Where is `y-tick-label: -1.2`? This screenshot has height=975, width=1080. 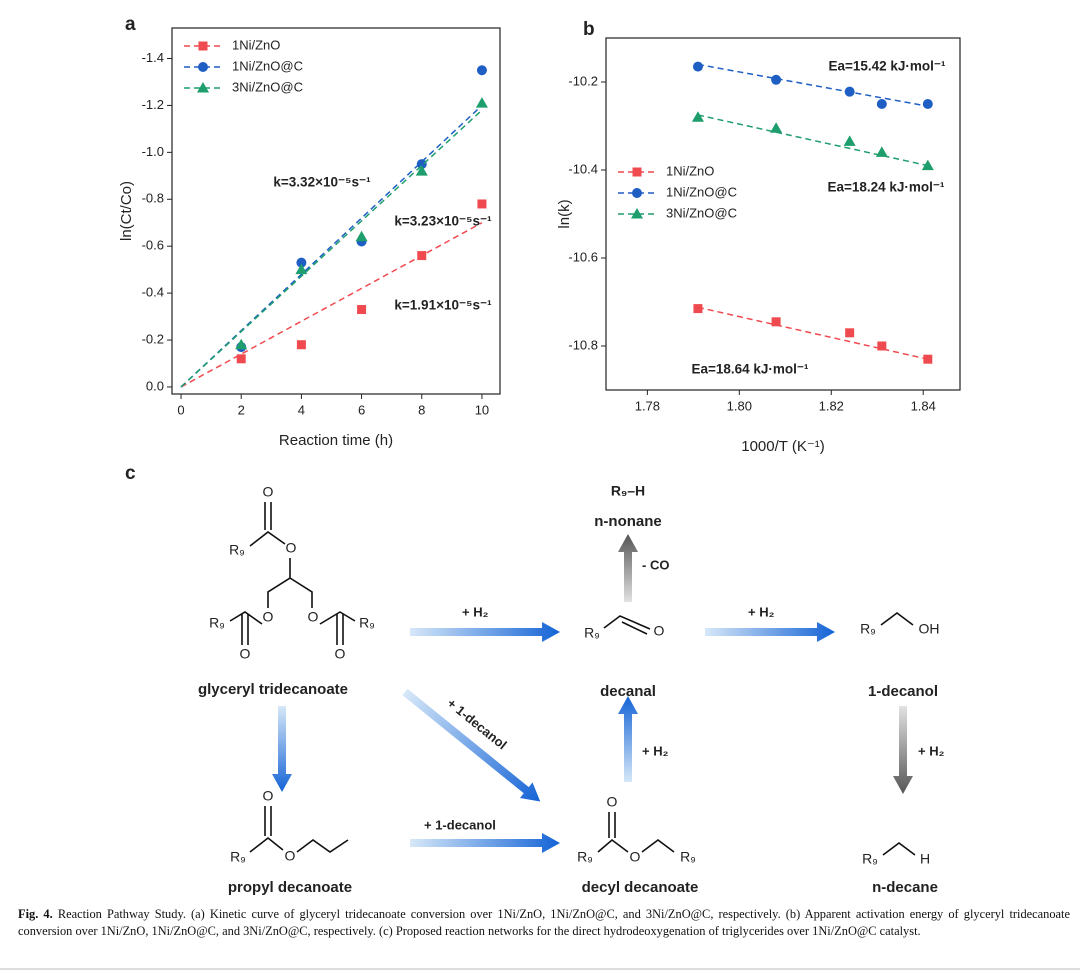 y-tick-label: -1.2 is located at coordinates (153, 104).